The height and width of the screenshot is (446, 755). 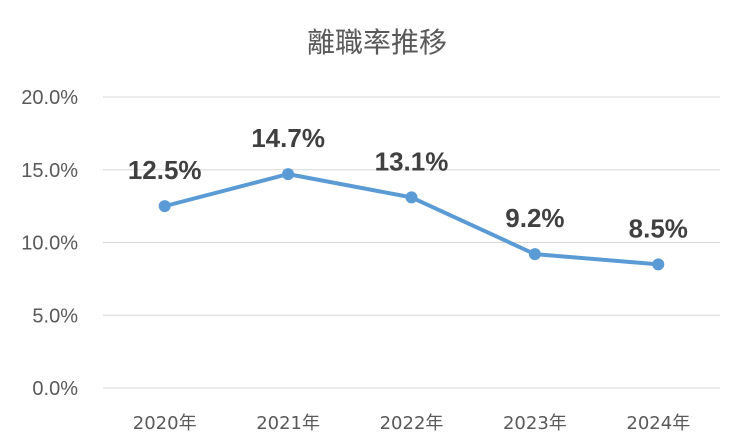 I want to click on y-tick-label: 20.0%, so click(x=49, y=98).